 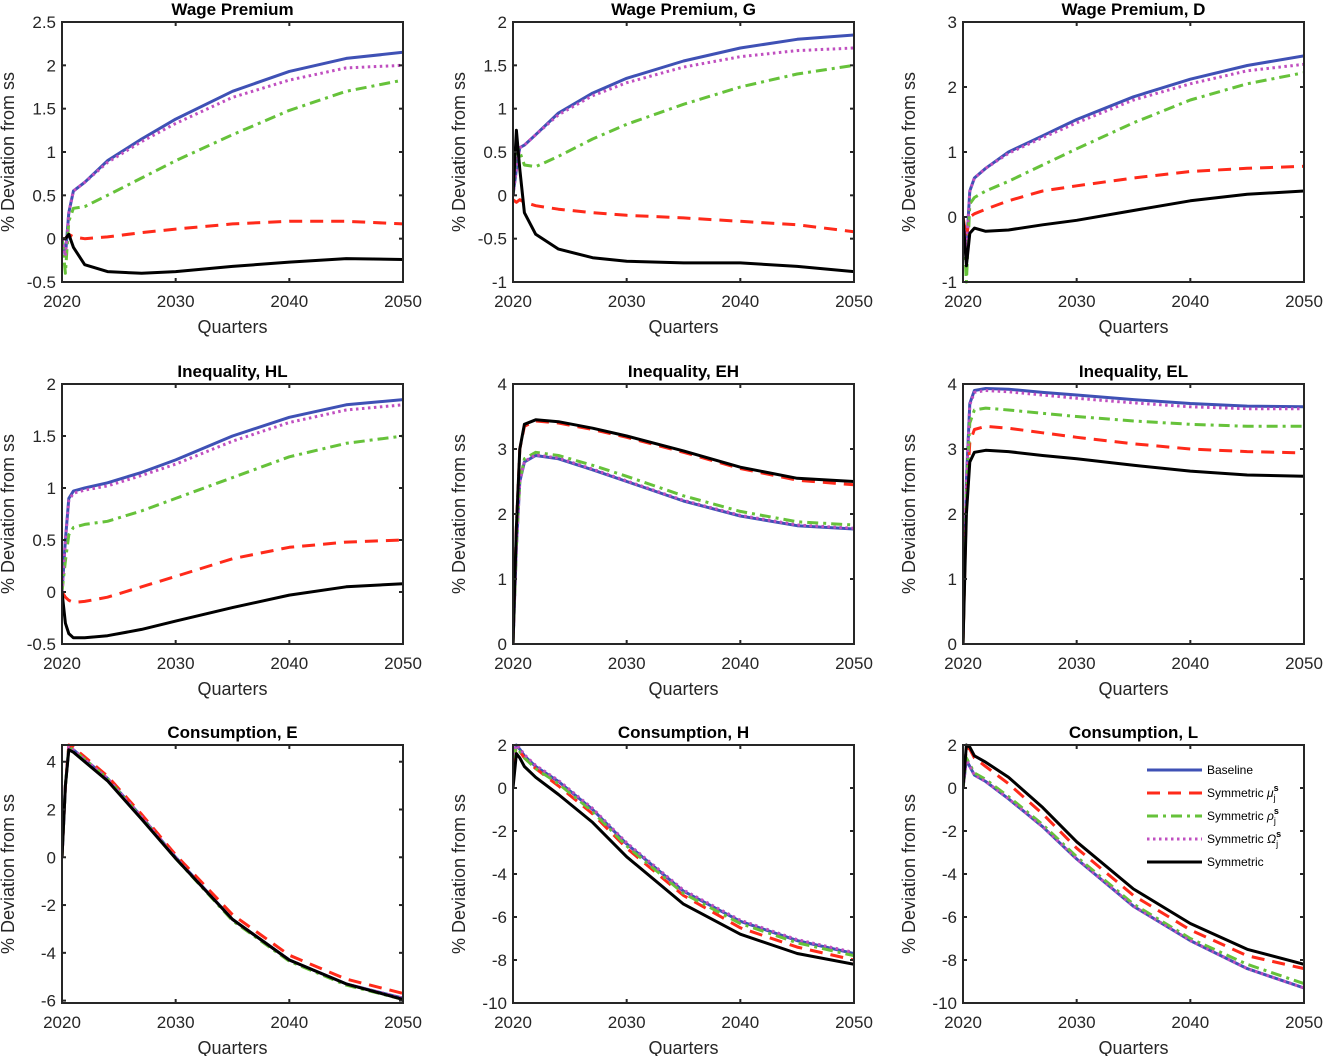 I want to click on panel-title: Consumption, L, so click(x=1133, y=732).